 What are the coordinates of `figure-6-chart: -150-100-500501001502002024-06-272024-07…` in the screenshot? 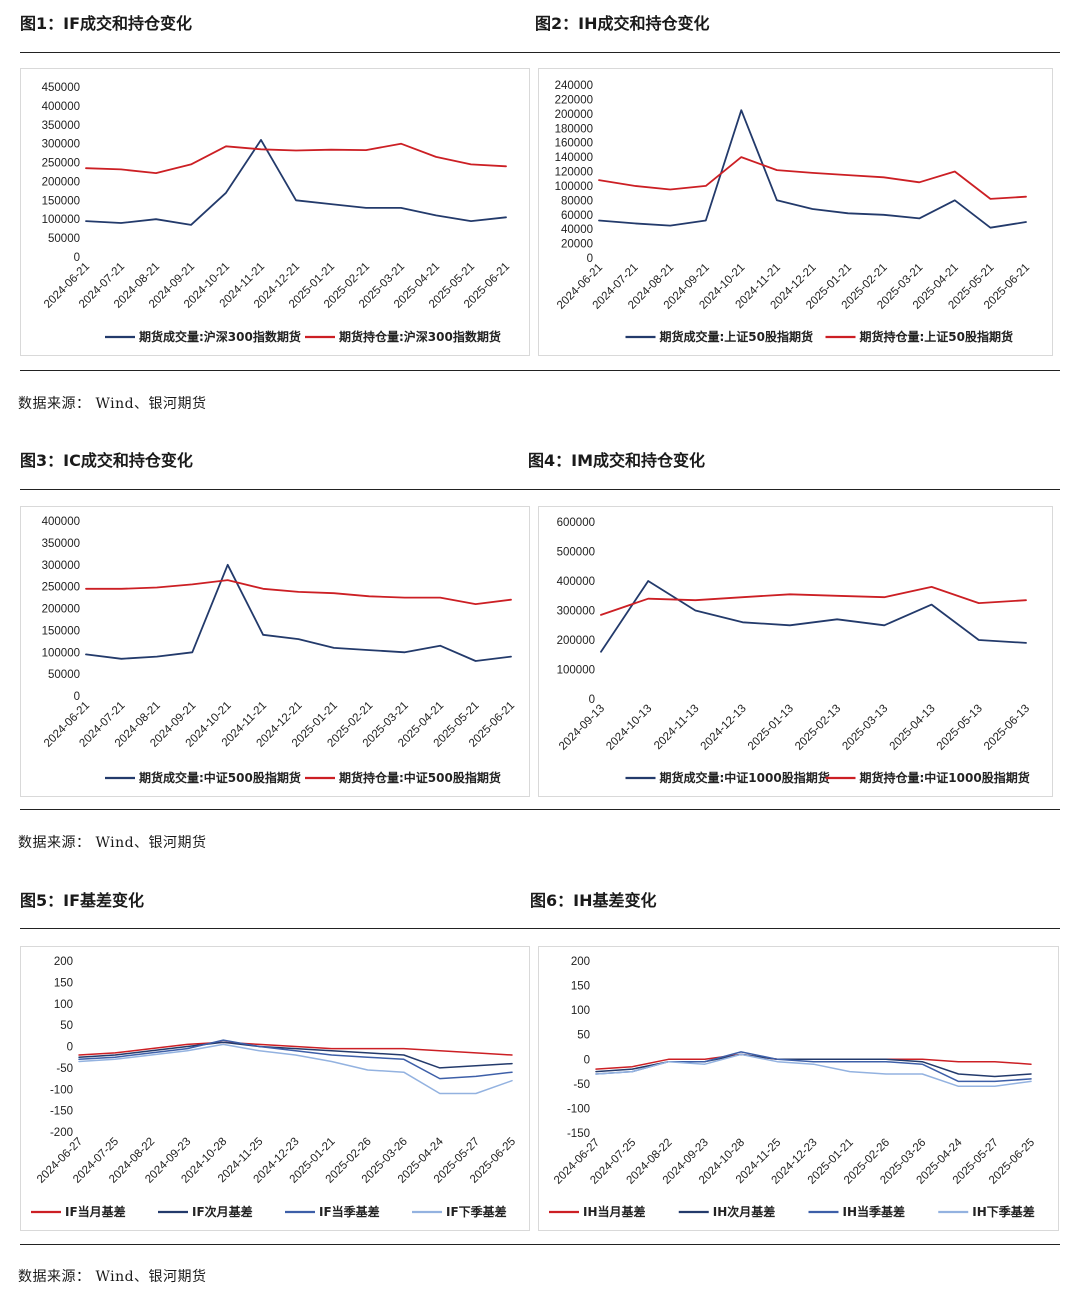 It's located at (793, 1087).